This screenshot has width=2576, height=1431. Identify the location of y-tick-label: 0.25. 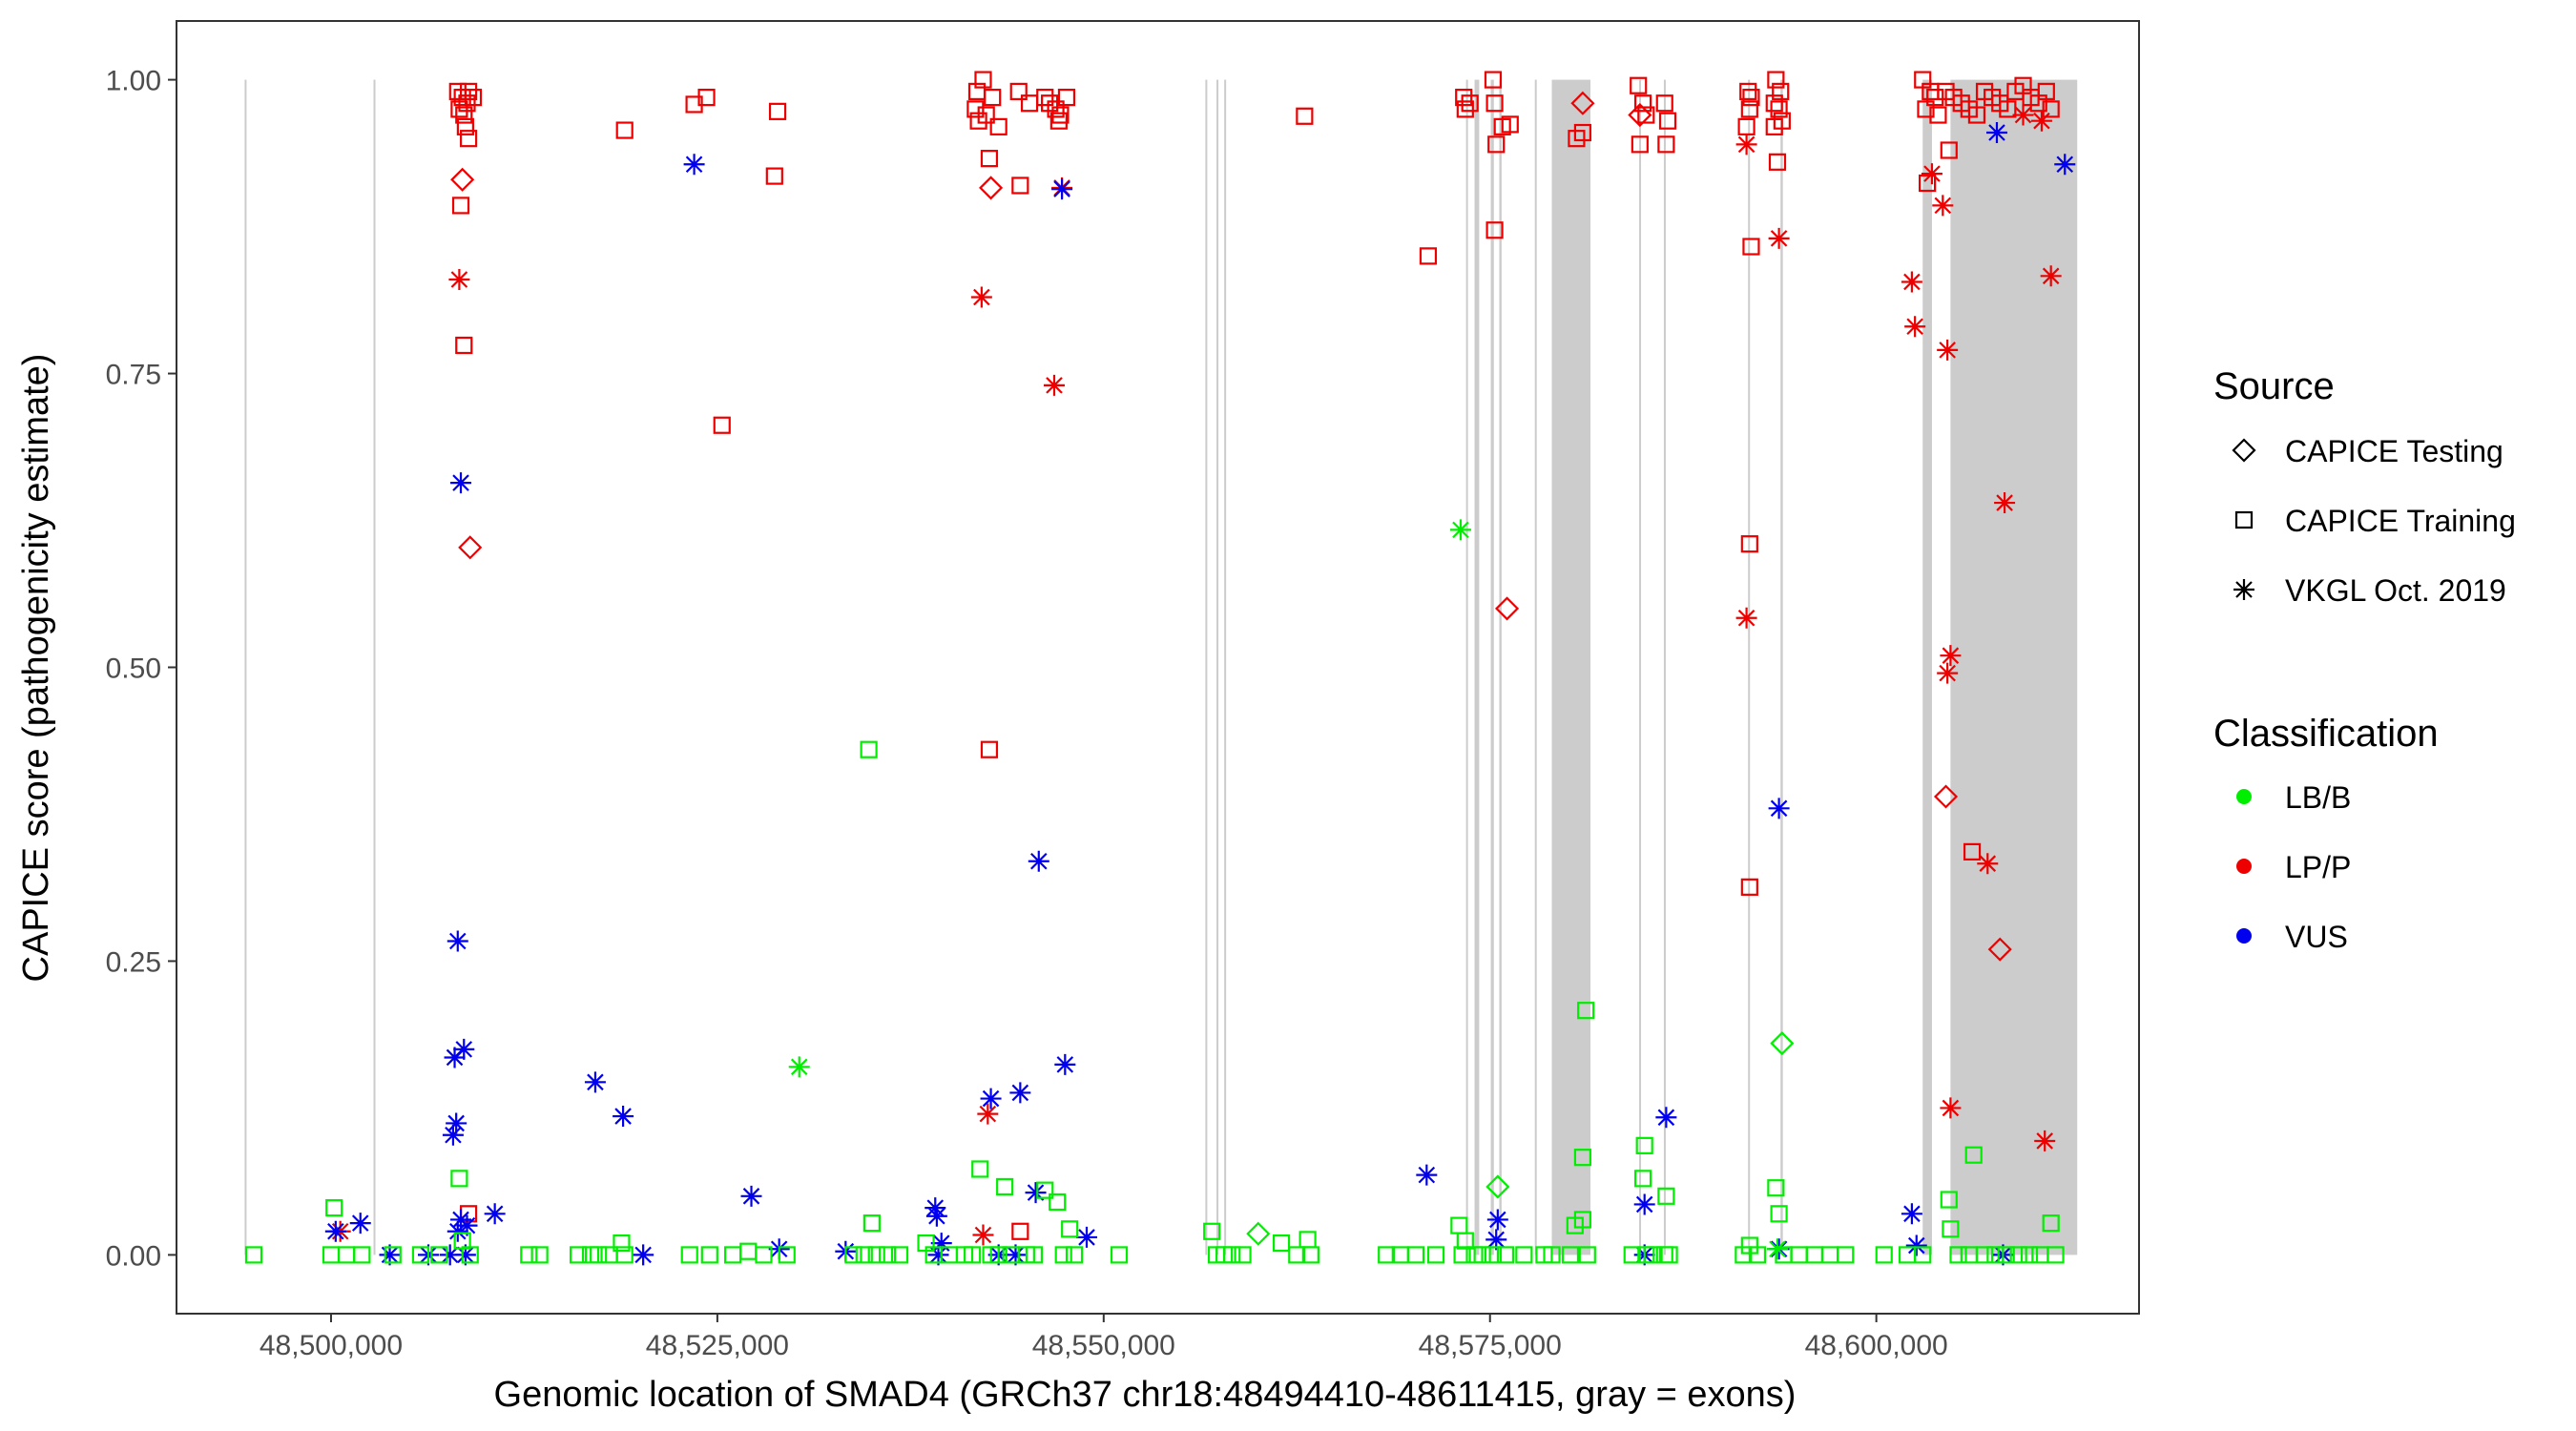
(133, 962).